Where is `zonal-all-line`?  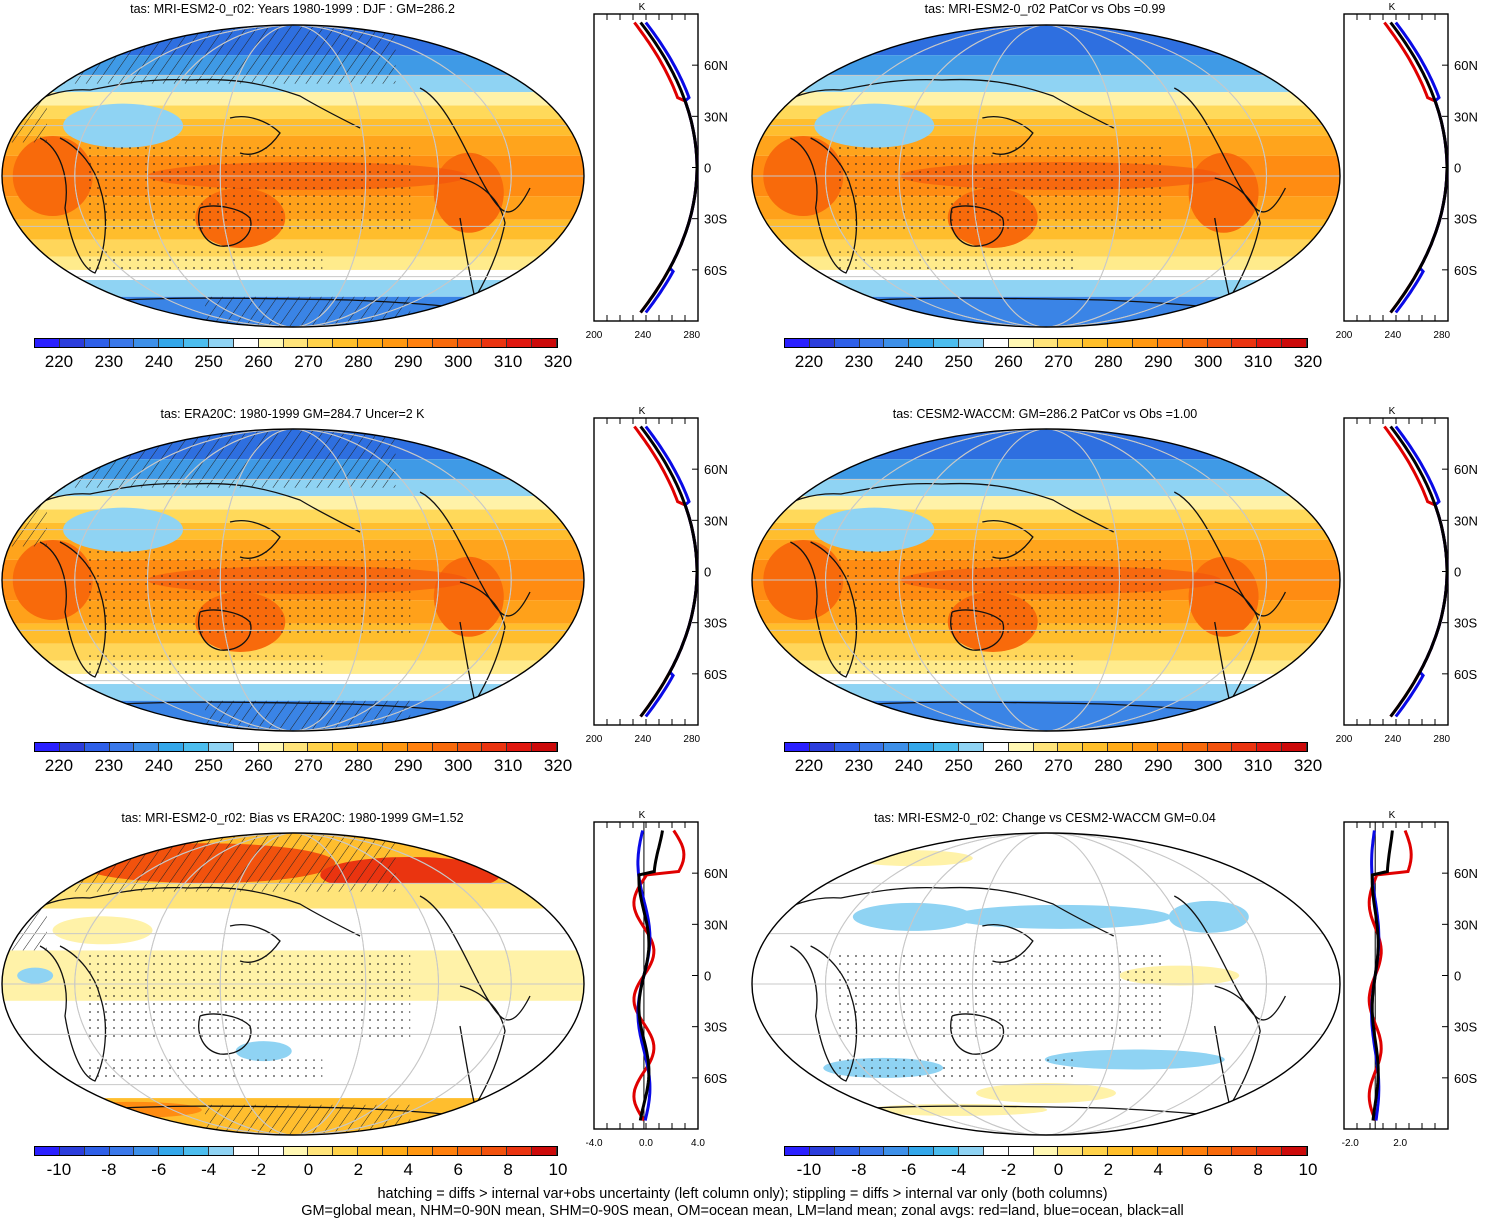
zonal-all-line is located at coordinates (1419, 167).